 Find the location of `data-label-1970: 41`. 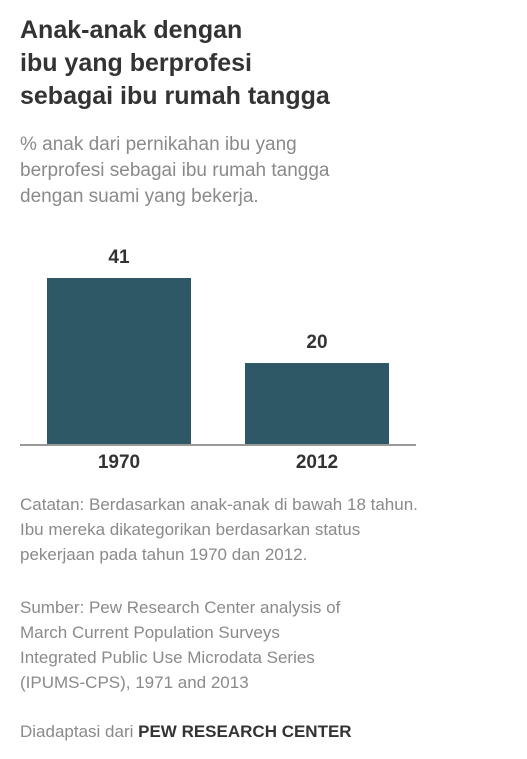

data-label-1970: 41 is located at coordinates (119, 257).